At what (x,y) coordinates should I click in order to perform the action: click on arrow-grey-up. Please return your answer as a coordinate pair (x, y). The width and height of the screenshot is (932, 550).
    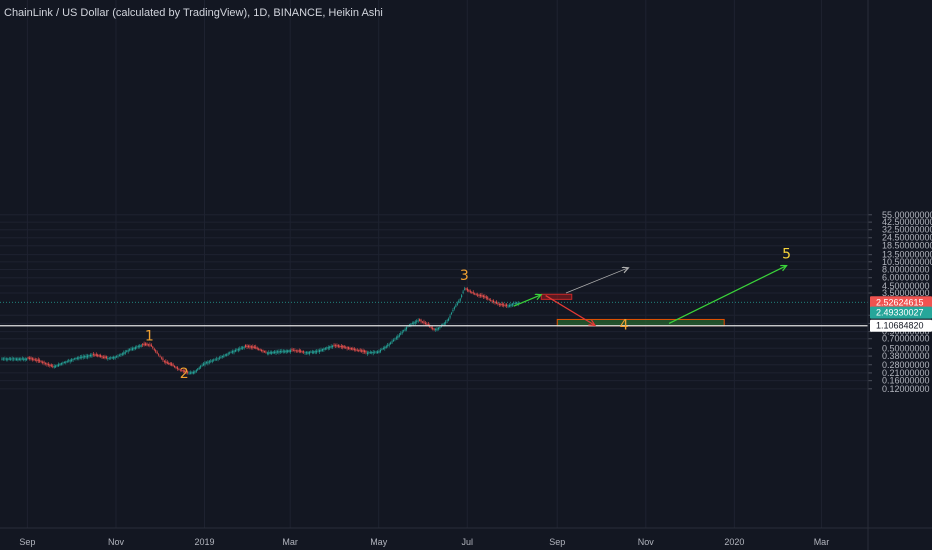
    Looking at the image, I should click on (596, 281).